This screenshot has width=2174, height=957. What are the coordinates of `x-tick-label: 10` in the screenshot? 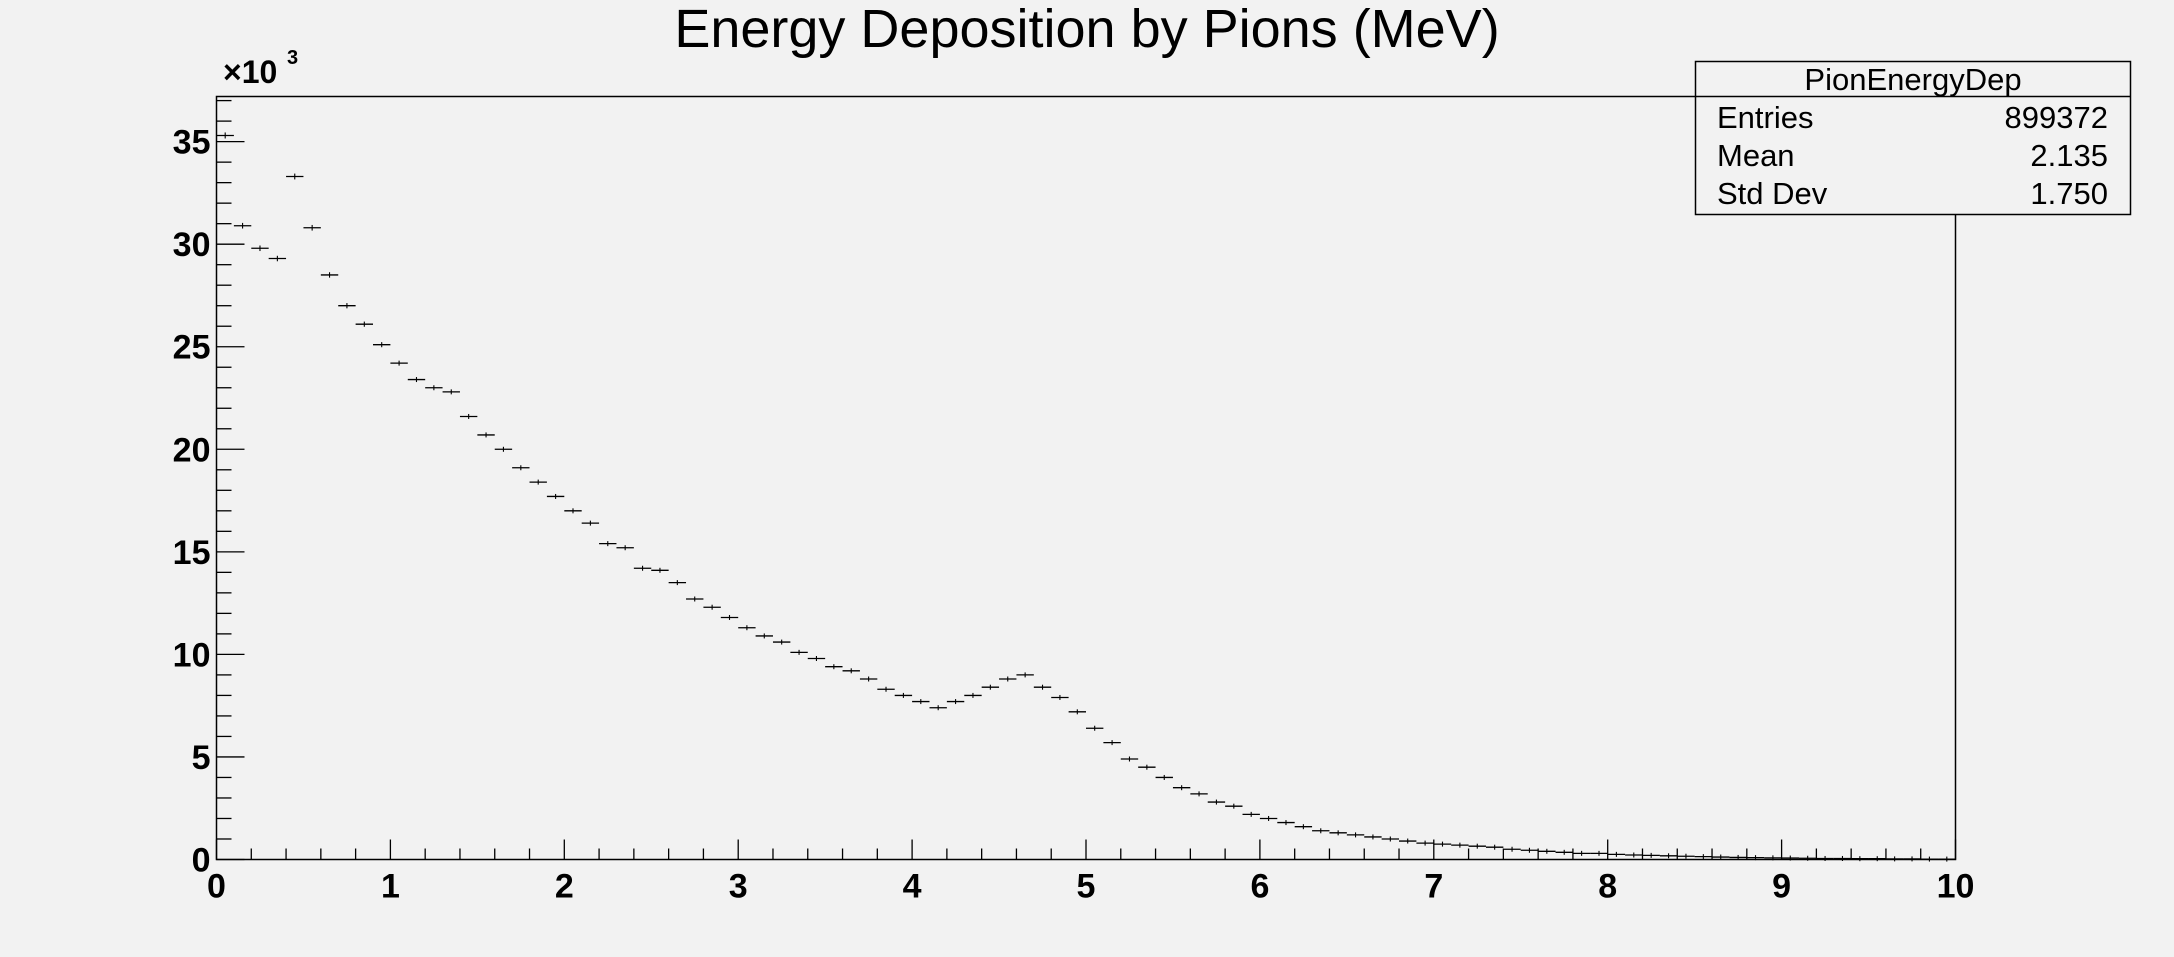 It's located at (1956, 887).